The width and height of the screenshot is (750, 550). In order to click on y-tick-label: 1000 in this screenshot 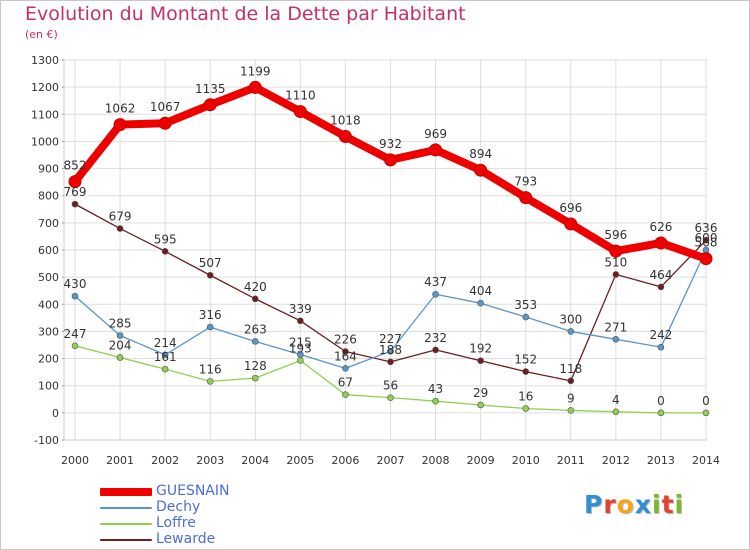, I will do `click(45, 141)`.